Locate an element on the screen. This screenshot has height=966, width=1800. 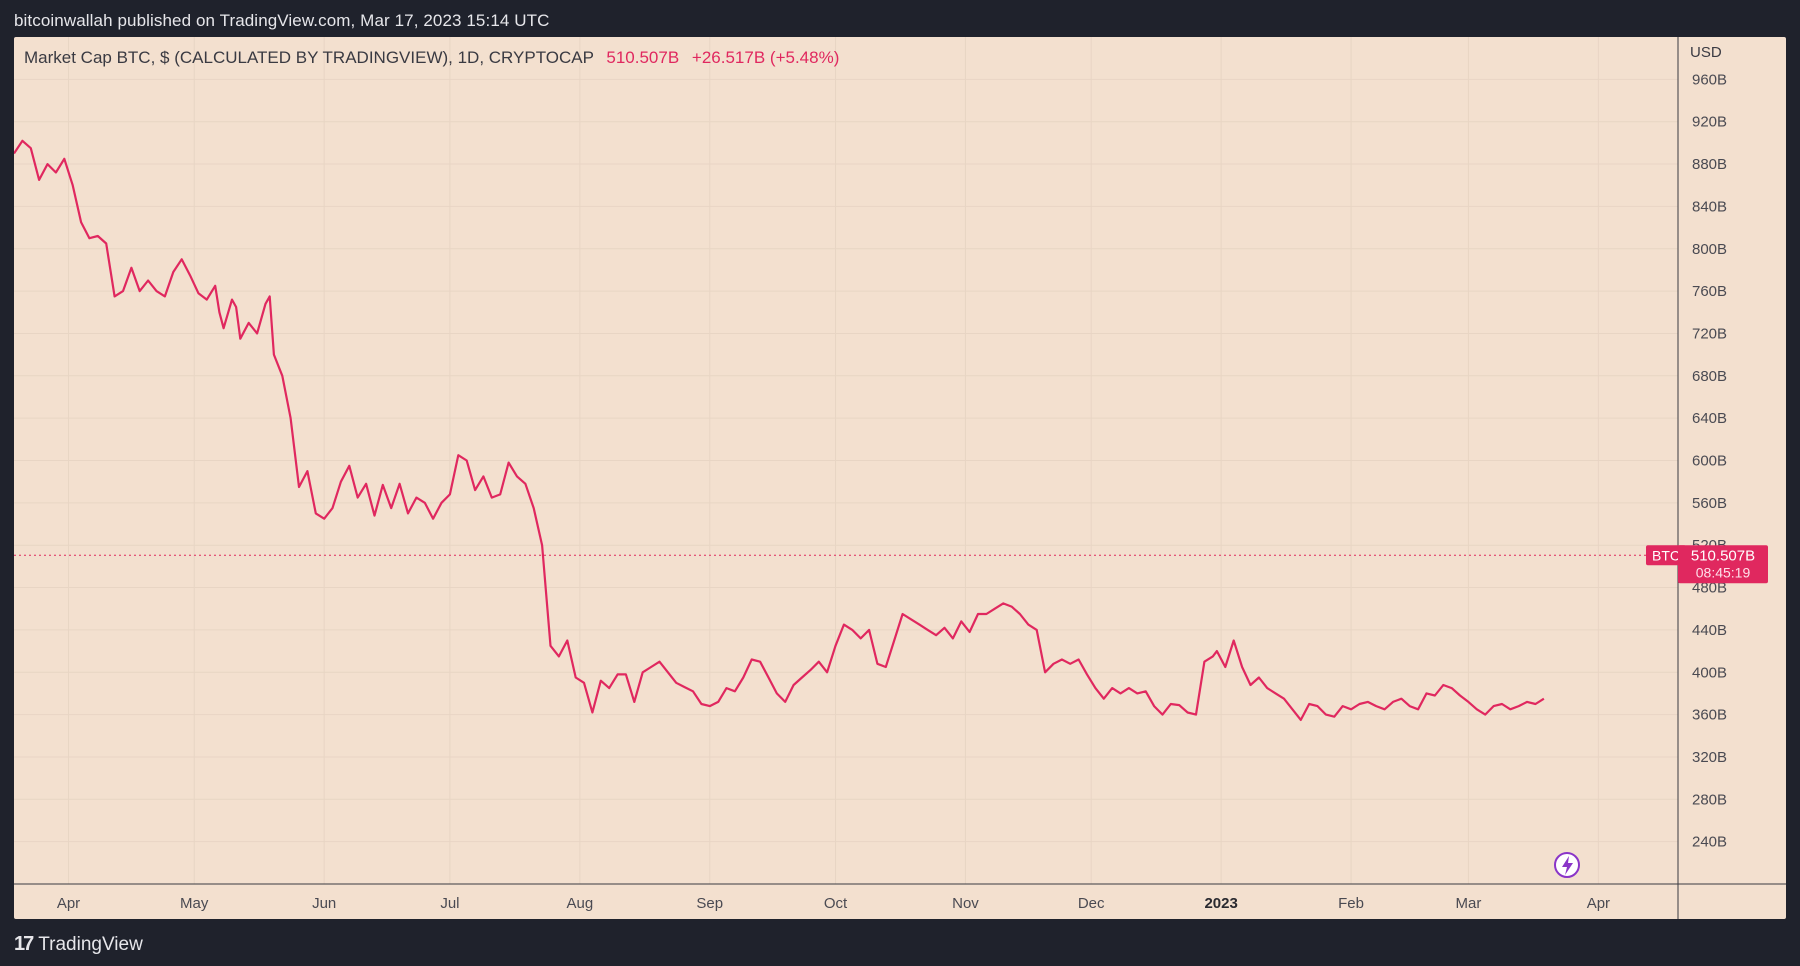
x-tick-label: Nov is located at coordinates (965, 903).